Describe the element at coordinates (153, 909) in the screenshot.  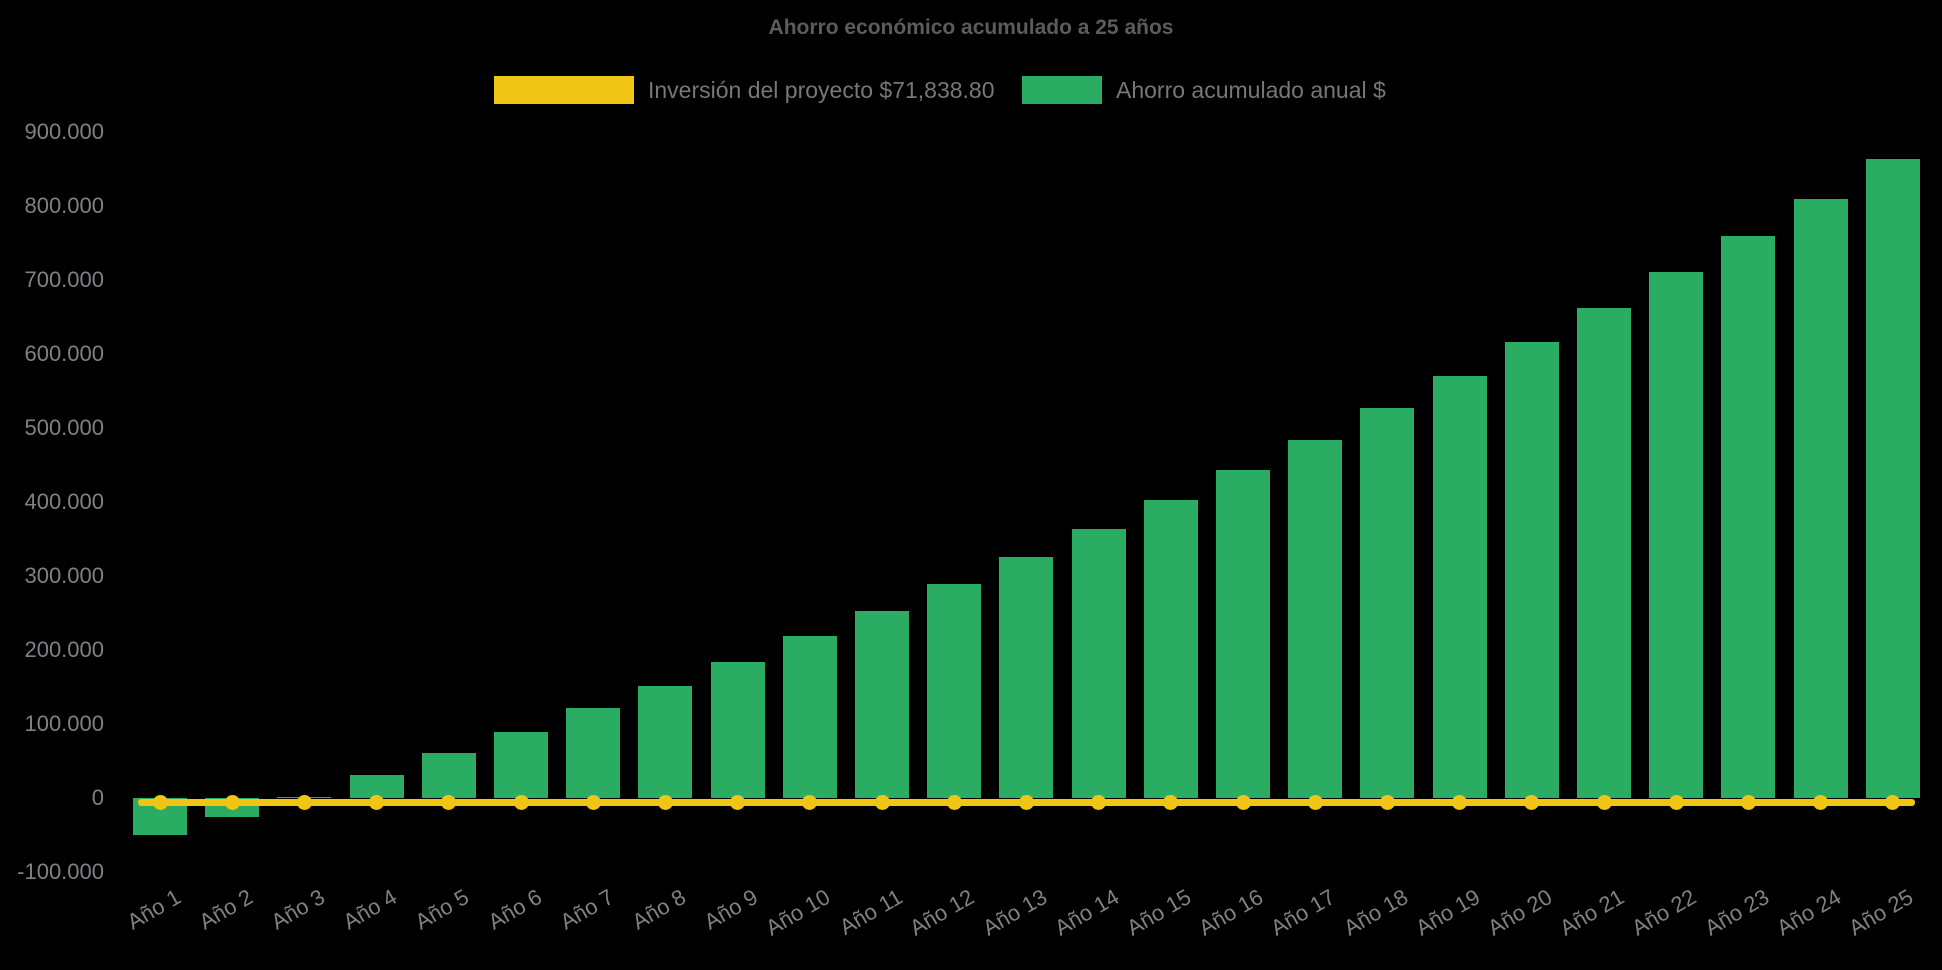
I see `x-axis-tick-label: Año 1` at that location.